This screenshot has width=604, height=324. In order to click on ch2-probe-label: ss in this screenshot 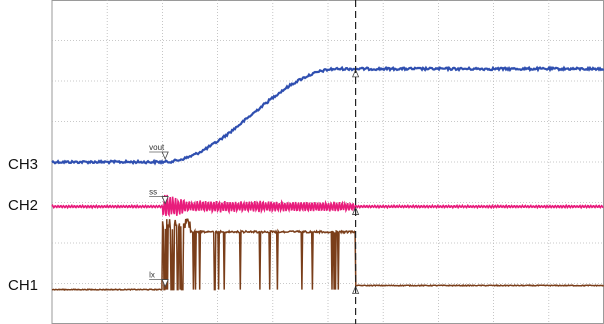, I will do `click(153, 192)`.